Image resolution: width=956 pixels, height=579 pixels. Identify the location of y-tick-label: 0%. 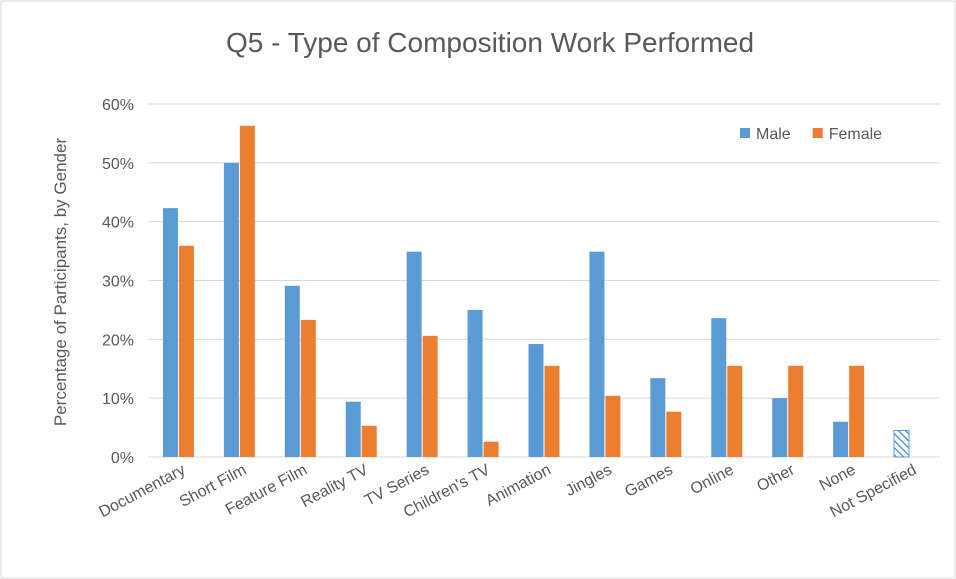
(122, 458).